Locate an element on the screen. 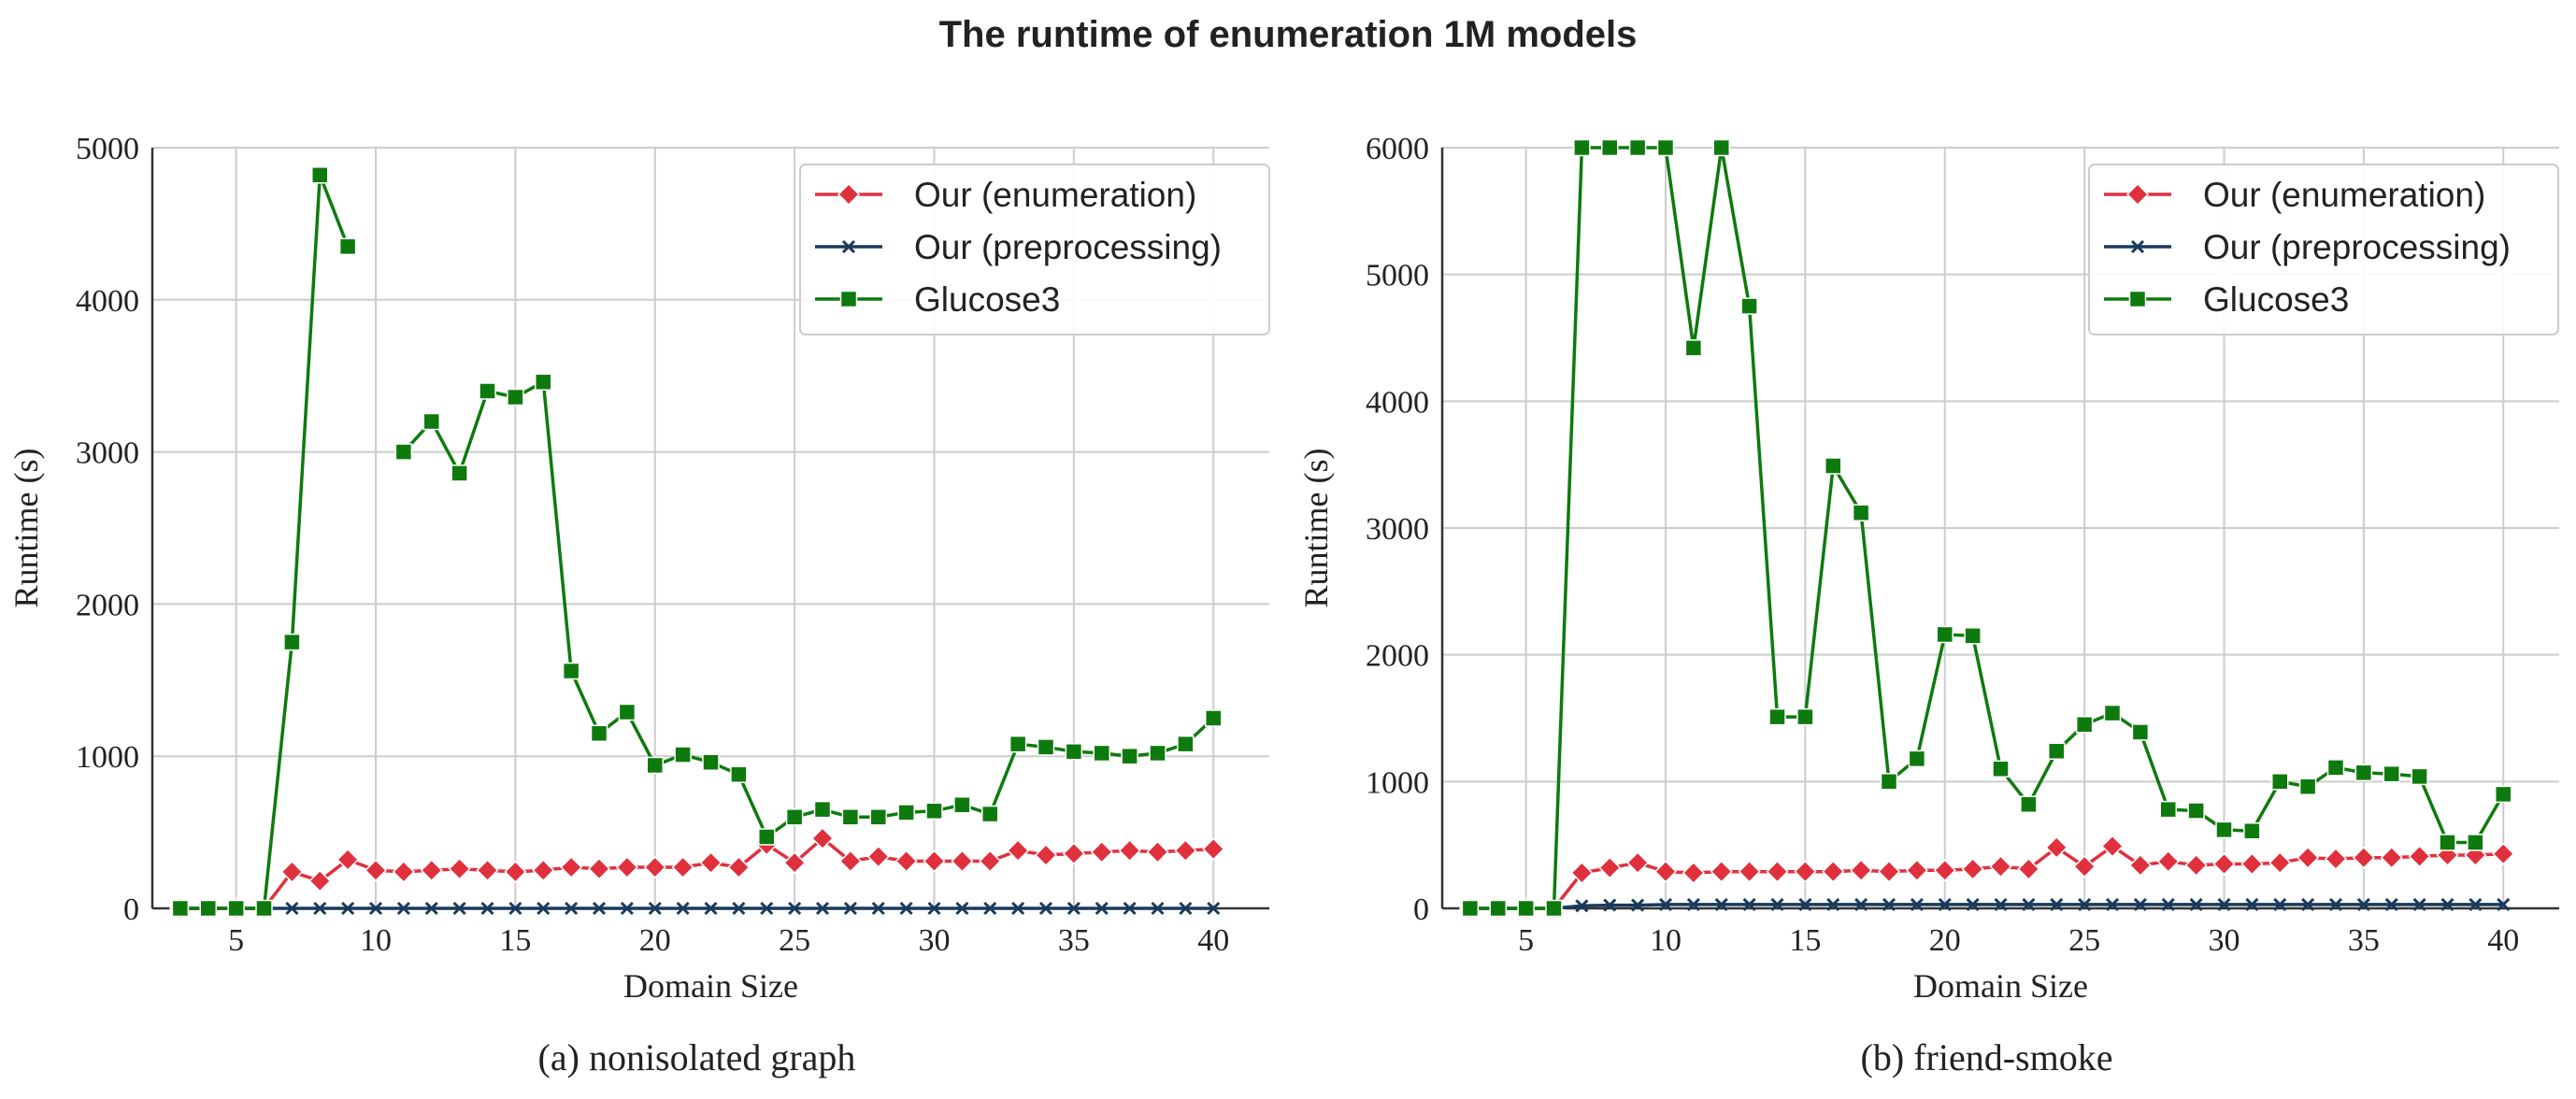 This screenshot has height=1099, width=2576. series-our-enumeration is located at coordinates (696, 873).